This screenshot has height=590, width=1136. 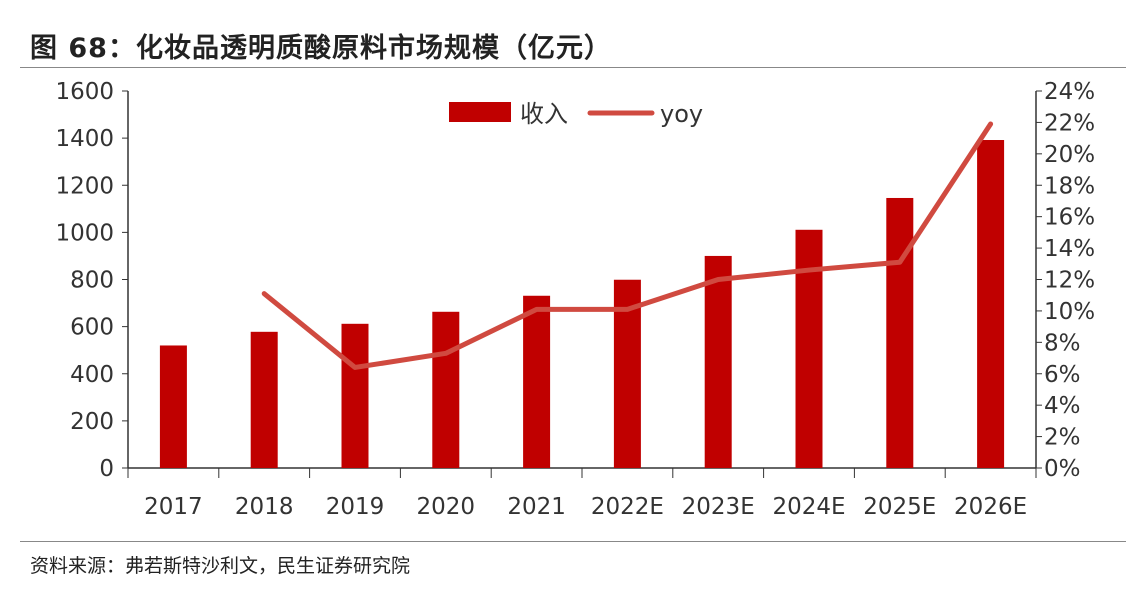 I want to click on legend-line-label: yoy, so click(x=681, y=114).